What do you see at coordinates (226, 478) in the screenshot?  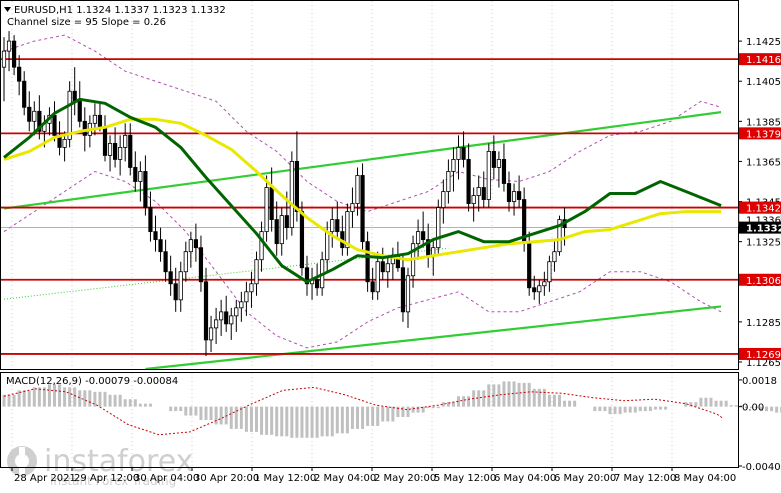 I see `time-tick-label: 30 Apr 20:00` at bounding box center [226, 478].